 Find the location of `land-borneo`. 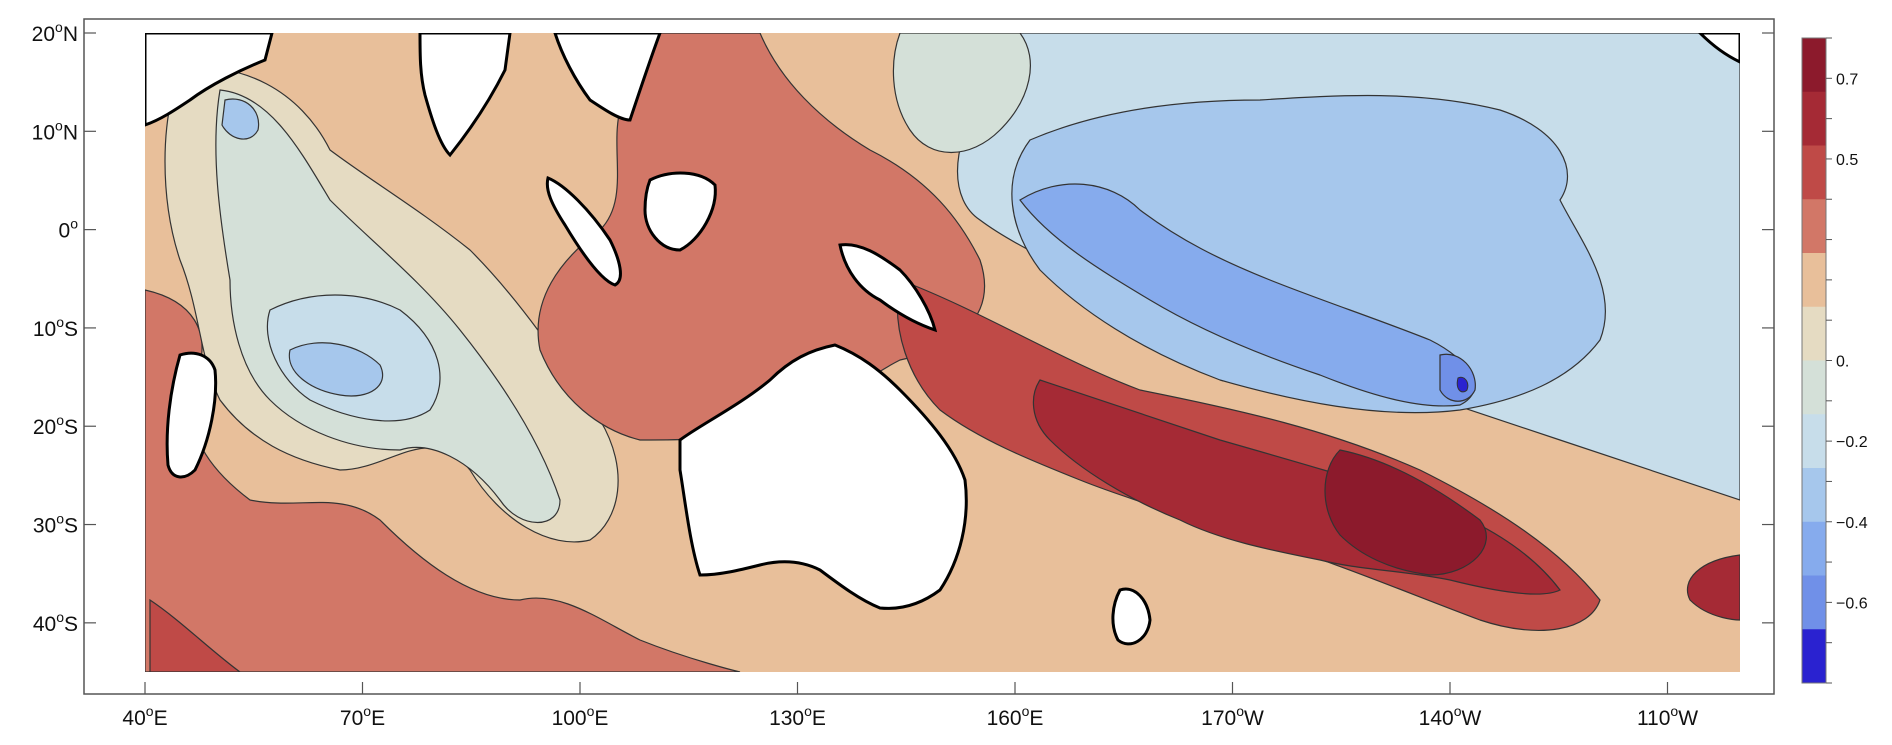

land-borneo is located at coordinates (680, 211).